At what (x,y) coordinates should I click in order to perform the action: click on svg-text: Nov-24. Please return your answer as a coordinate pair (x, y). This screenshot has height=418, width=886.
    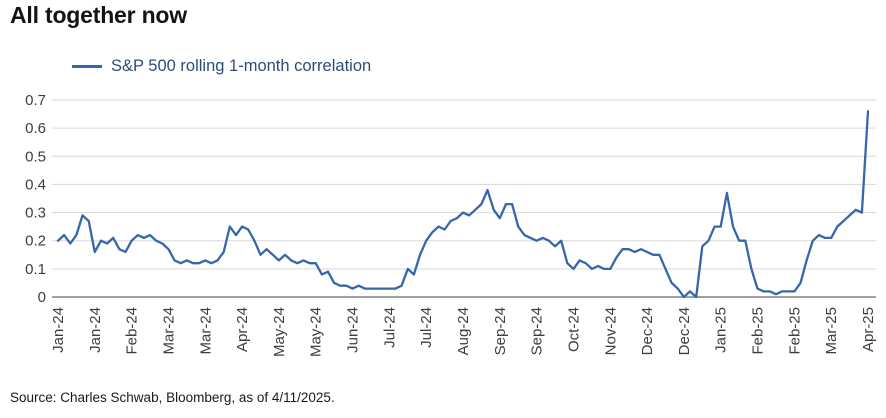
    Looking at the image, I should click on (610, 331).